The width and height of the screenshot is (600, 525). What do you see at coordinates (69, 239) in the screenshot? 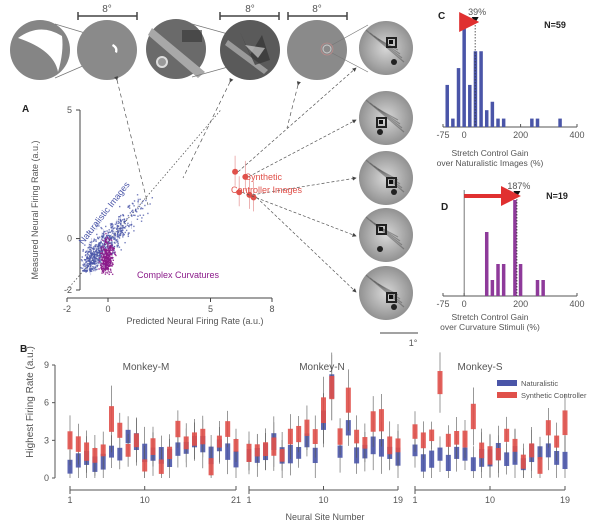
I see `y-tick-label: 0` at bounding box center [69, 239].